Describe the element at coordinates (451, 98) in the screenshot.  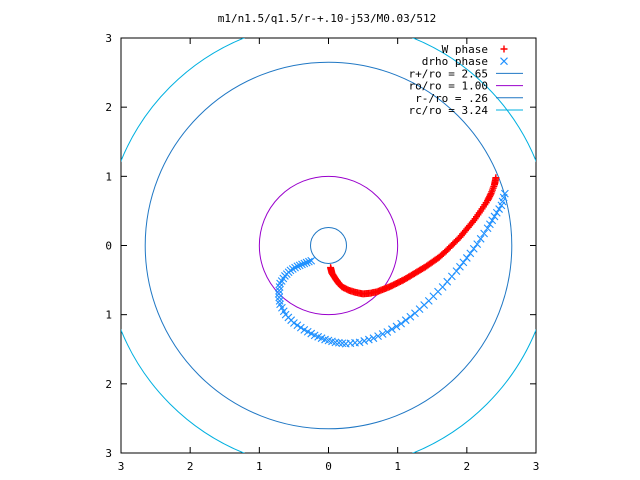
I see `legend-label: r-/ro = .26` at that location.